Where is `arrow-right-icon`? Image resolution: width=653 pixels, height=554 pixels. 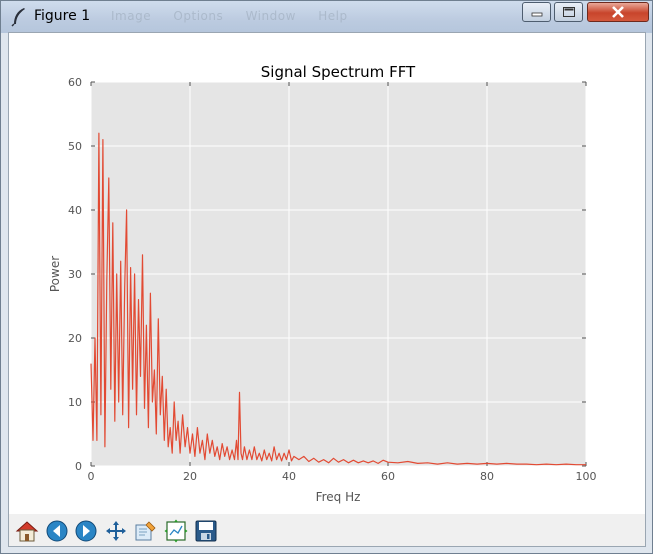
arrow-right-icon is located at coordinates (85, 530).